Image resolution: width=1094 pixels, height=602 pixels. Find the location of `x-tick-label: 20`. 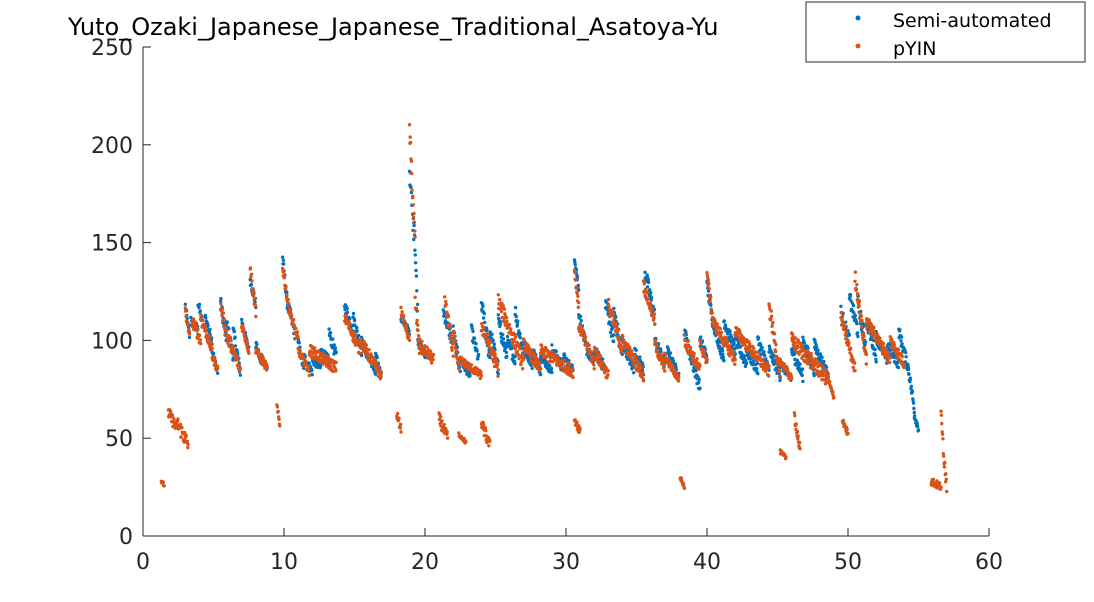

x-tick-label: 20 is located at coordinates (425, 562).